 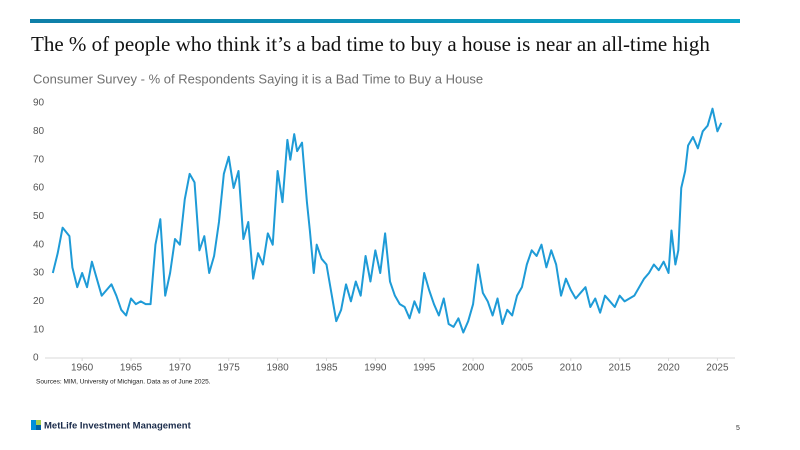 I want to click on y-tick-label: 90, so click(x=39, y=103).